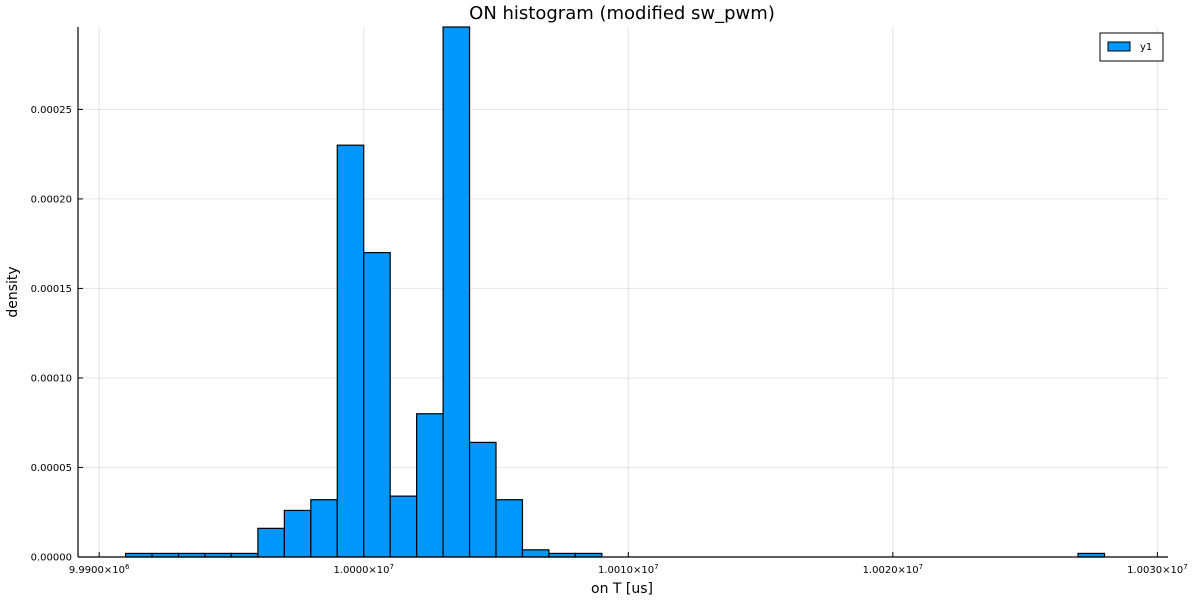 The height and width of the screenshot is (600, 1200). Describe the element at coordinates (51, 289) in the screenshot. I see `y-tick-label: 0.00015` at that location.